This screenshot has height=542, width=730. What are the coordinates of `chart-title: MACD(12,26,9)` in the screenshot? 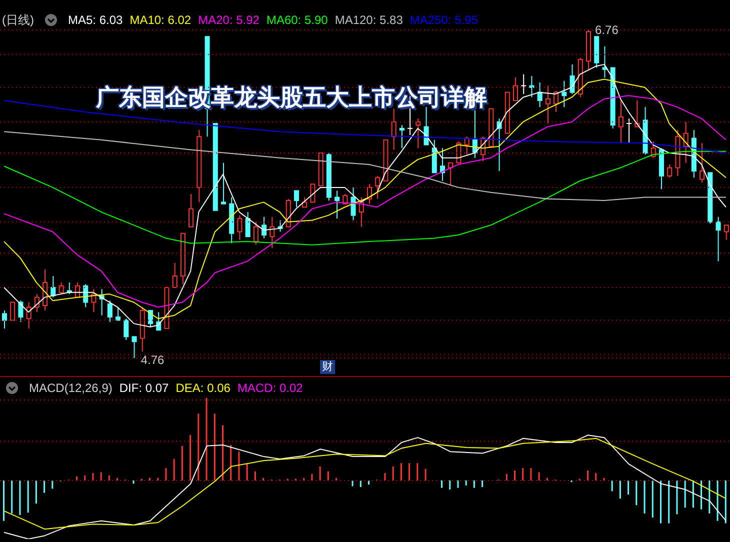 It's located at (70, 388).